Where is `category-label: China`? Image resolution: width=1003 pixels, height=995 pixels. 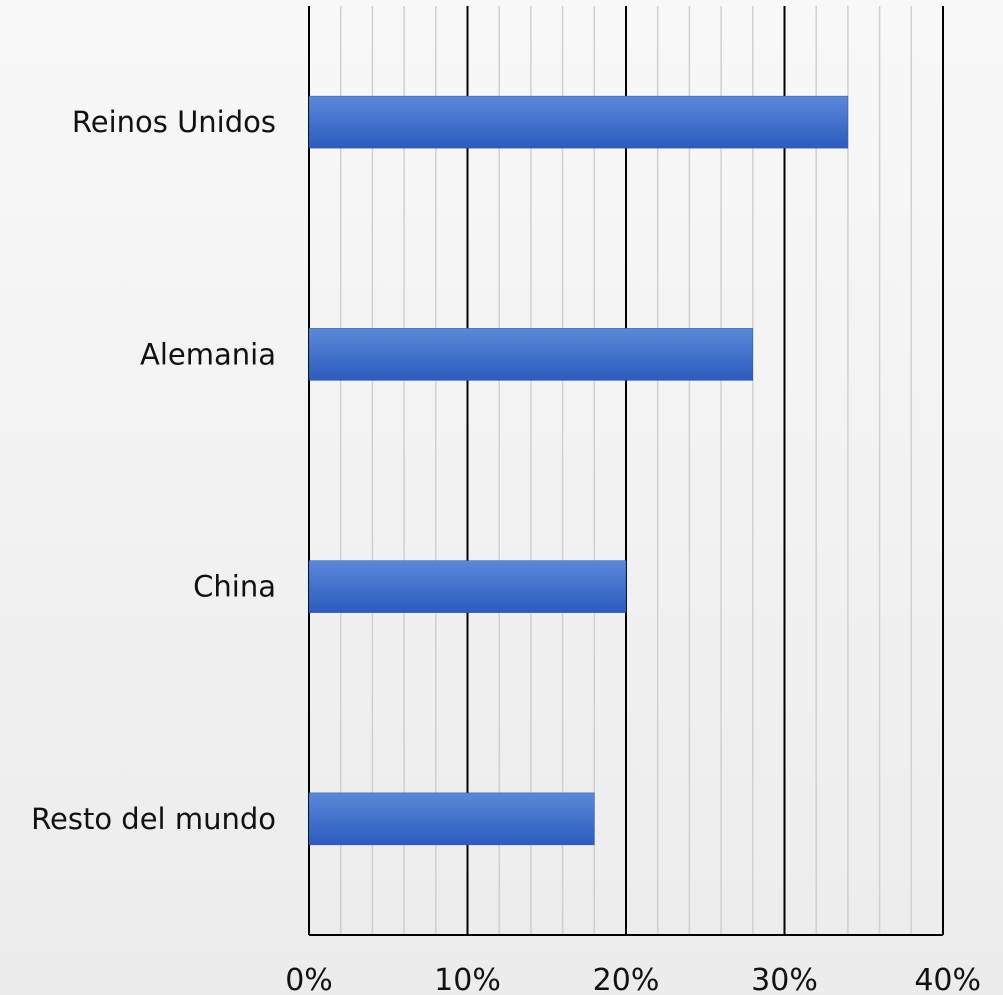 category-label: China is located at coordinates (234, 587).